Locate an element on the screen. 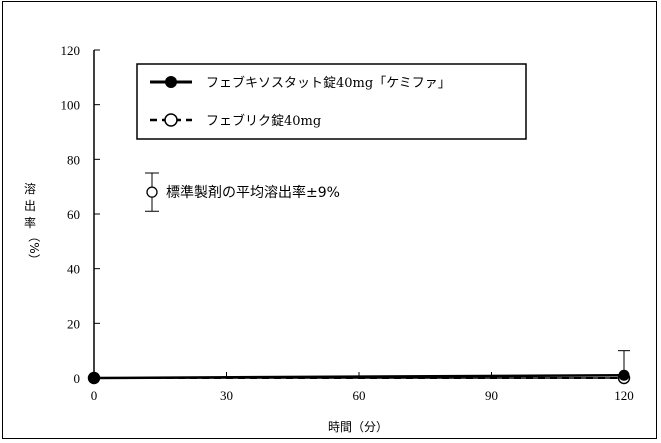 The width and height of the screenshot is (661, 443). y-tick-label: 60 is located at coordinates (73, 214).